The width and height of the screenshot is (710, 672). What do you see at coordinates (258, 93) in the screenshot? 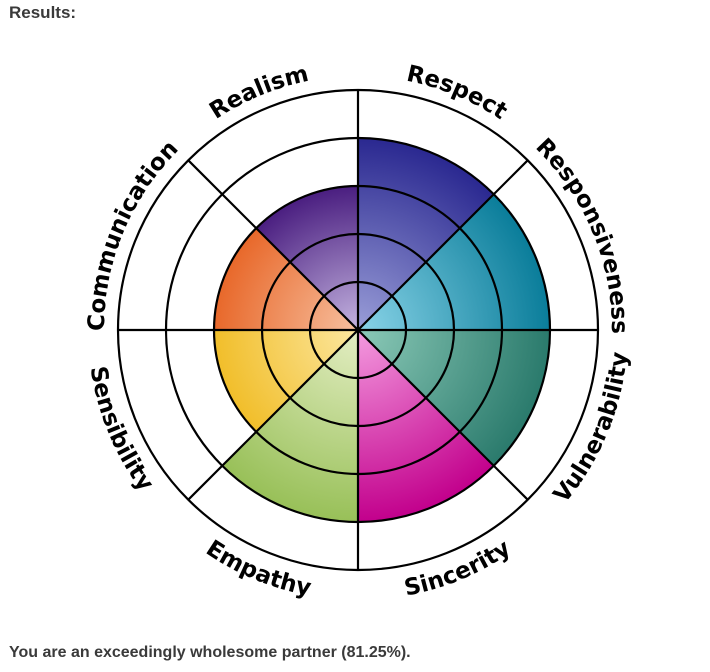
I see `label-realism: Realism` at bounding box center [258, 93].